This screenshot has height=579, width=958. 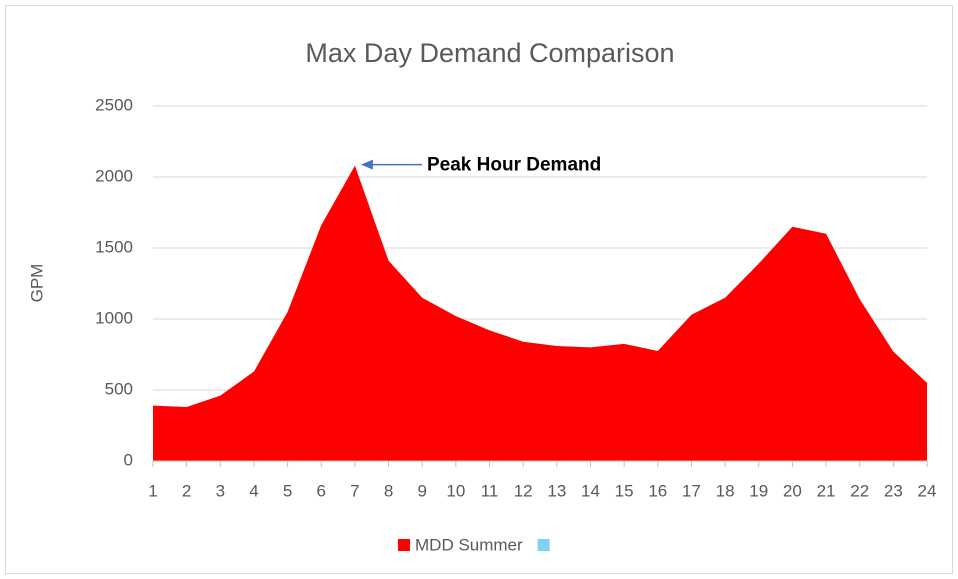 What do you see at coordinates (321, 490) in the screenshot?
I see `x-tick-label: 6` at bounding box center [321, 490].